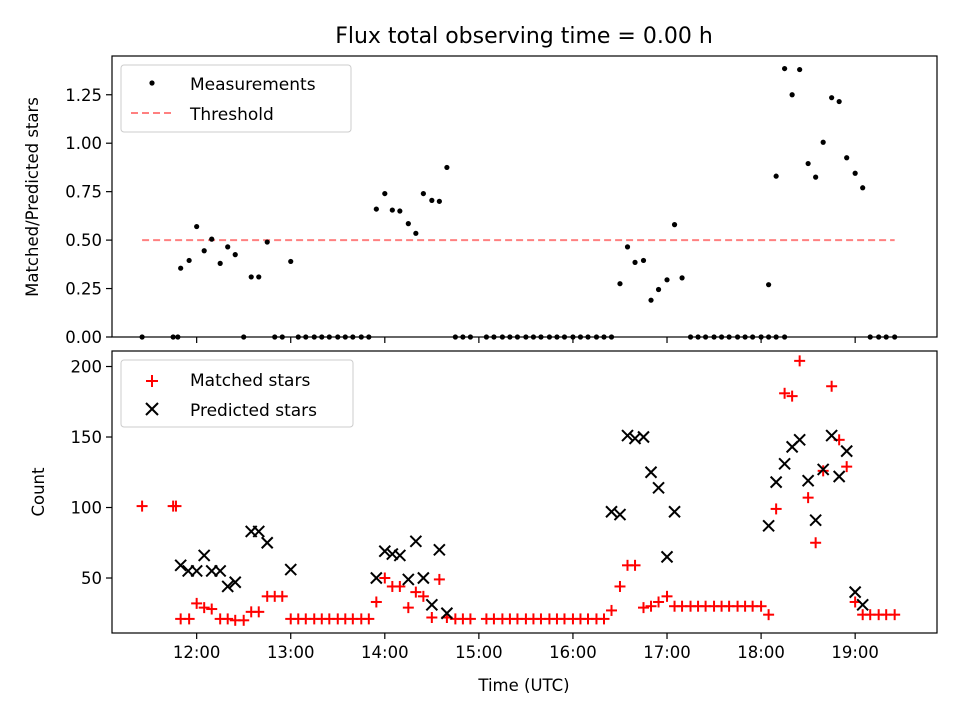  What do you see at coordinates (152, 381) in the screenshot?
I see `legend-matched-marker` at bounding box center [152, 381].